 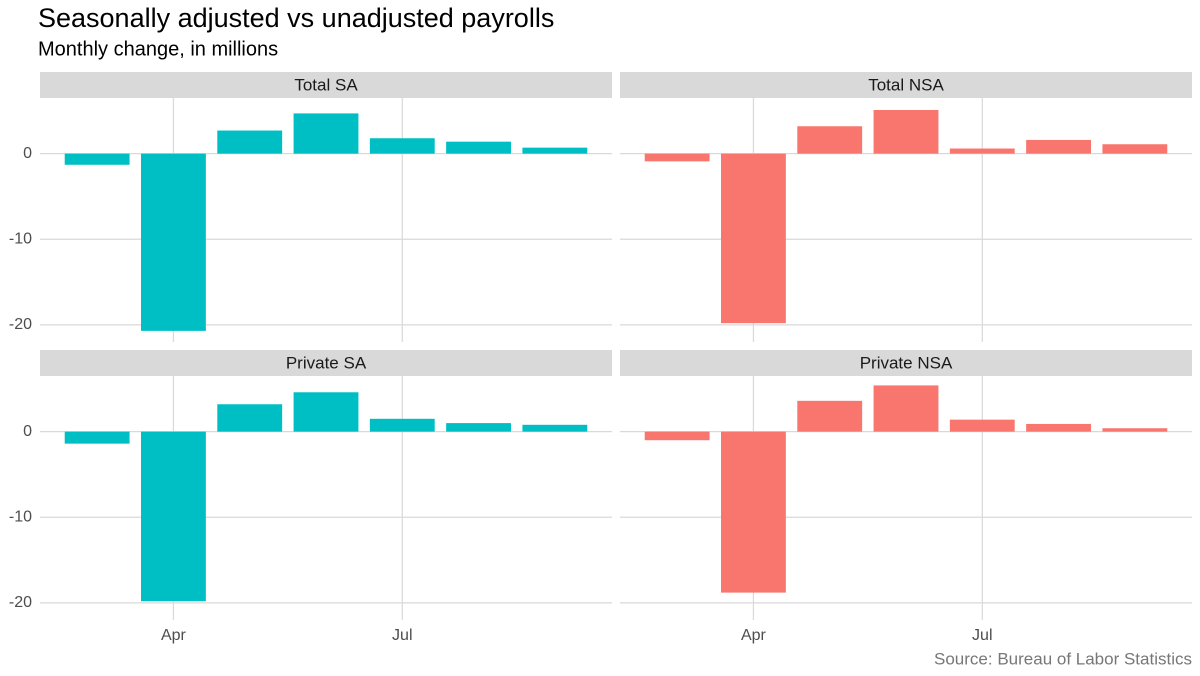 What do you see at coordinates (158, 49) in the screenshot?
I see `chart-subtitle: Monthly change, in millions` at bounding box center [158, 49].